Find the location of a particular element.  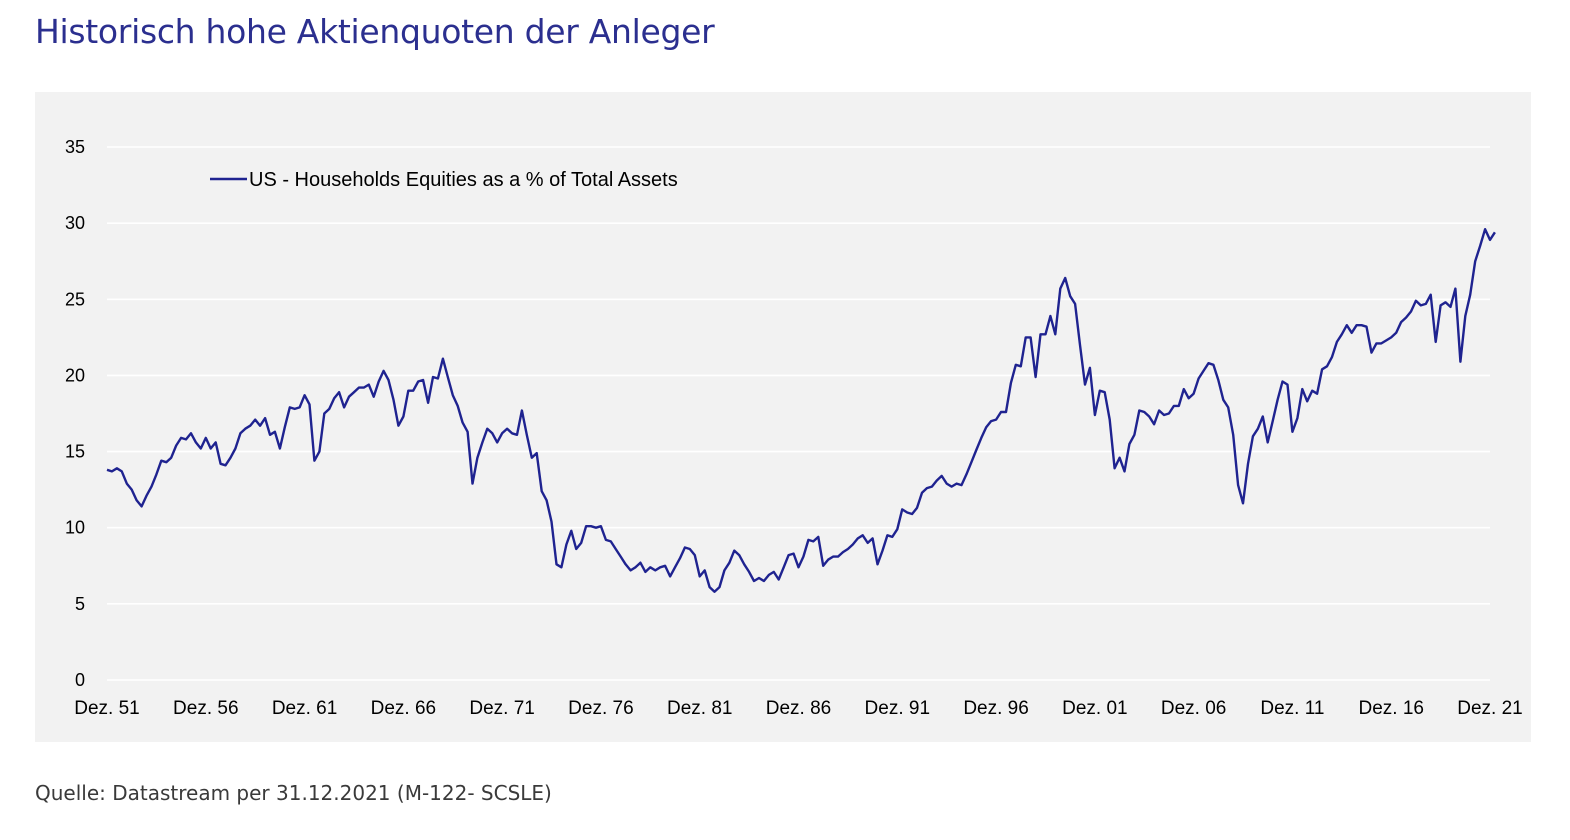

y-tick-label: 20 is located at coordinates (75, 375).